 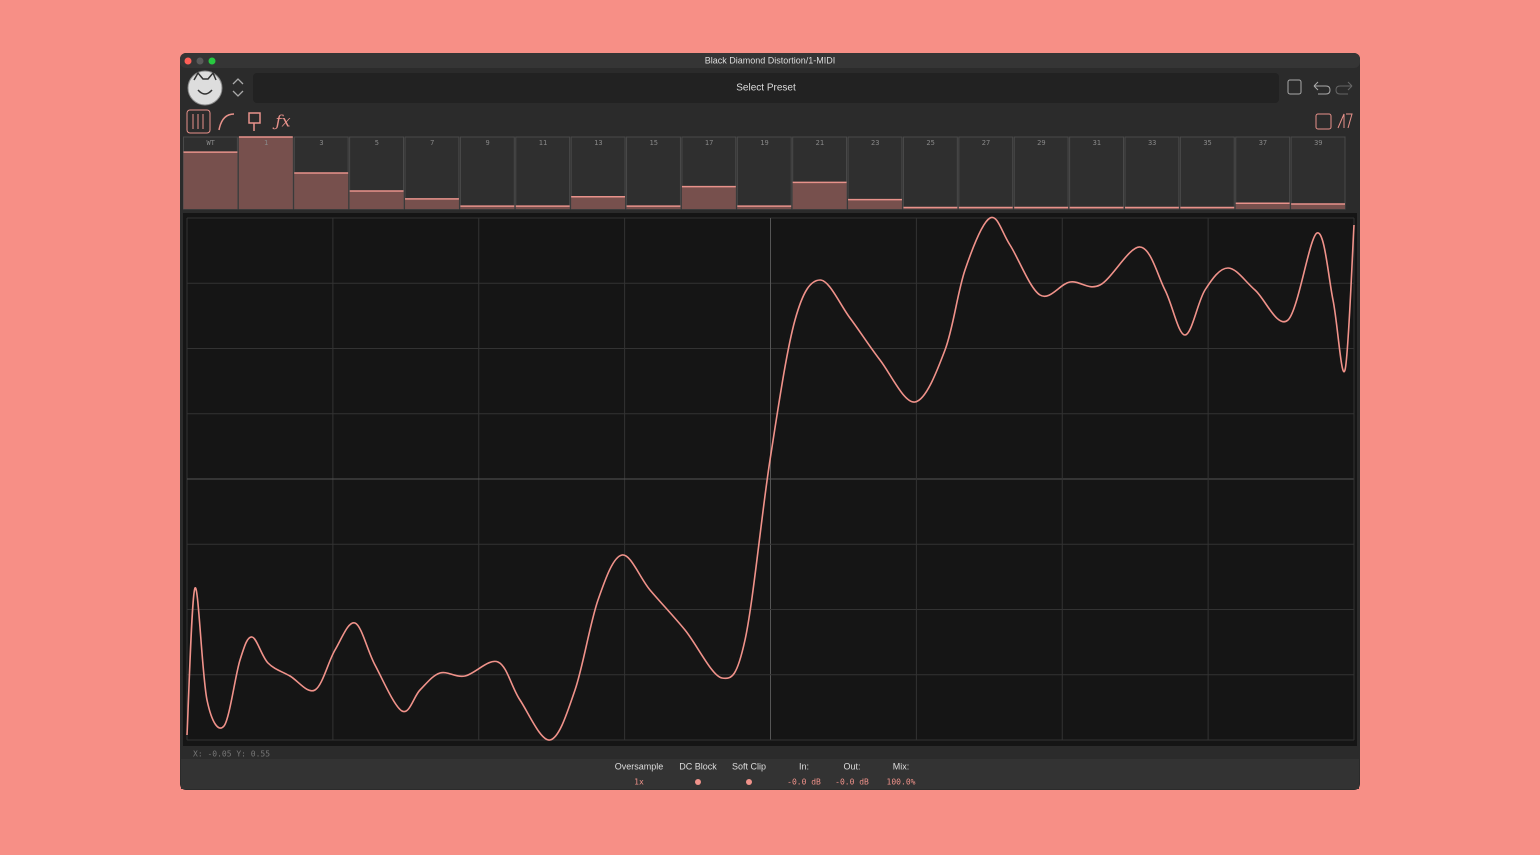 I want to click on preset-label: Select Preset, so click(x=766, y=88).